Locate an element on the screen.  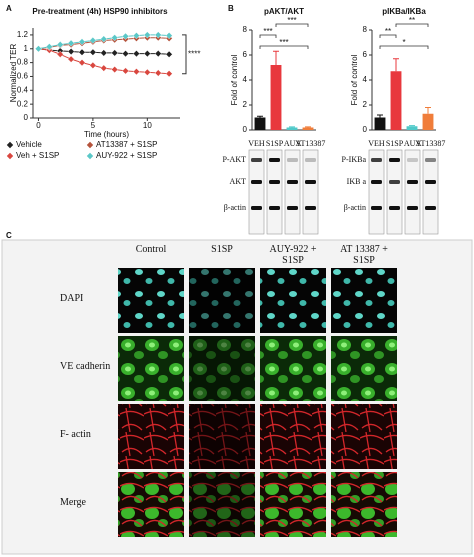
chart-title: Pre-treatment (4h) HSP90 inhibitors is located at coordinates (100, 11).